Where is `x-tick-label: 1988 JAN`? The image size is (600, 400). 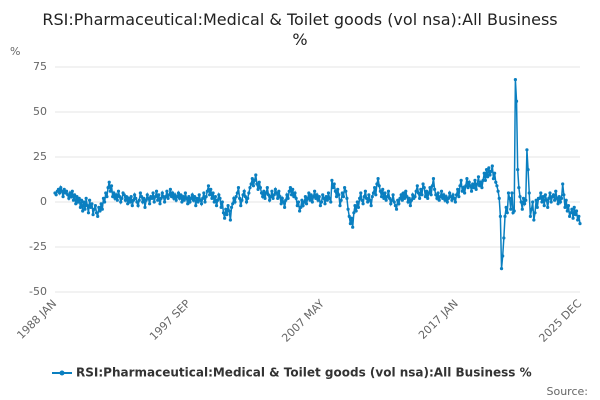 x-tick-label: 1988 JAN is located at coordinates (36, 319).